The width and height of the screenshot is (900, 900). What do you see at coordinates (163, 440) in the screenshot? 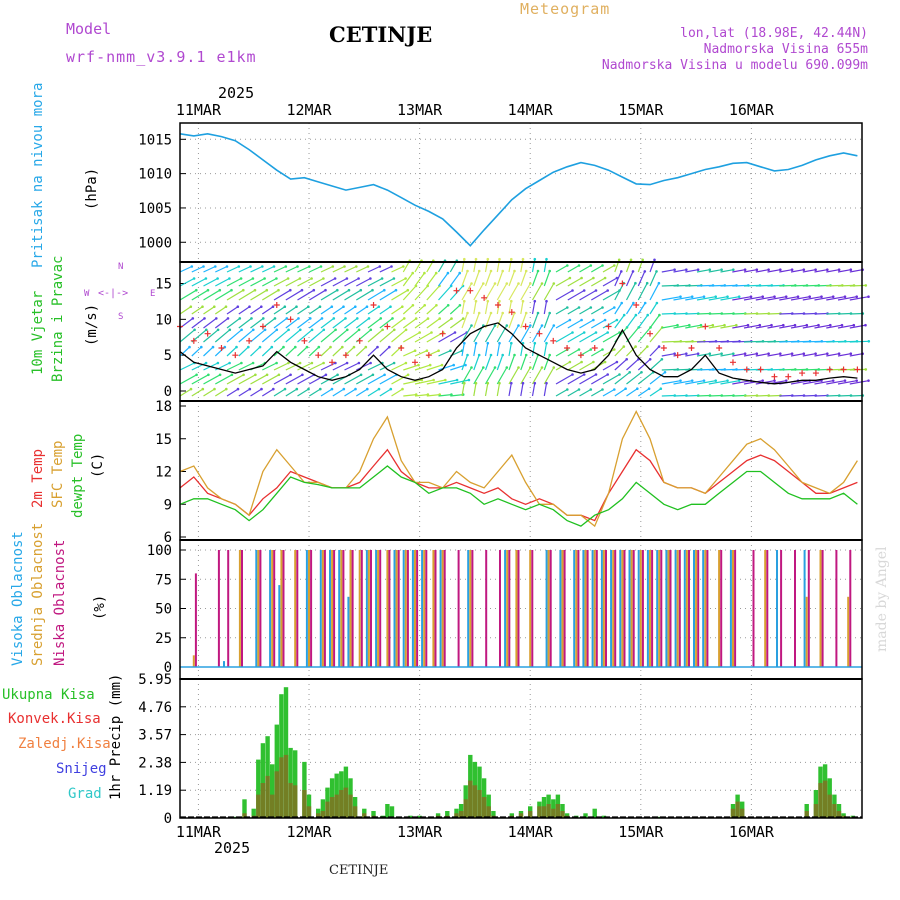
I see `temp-tick-label: 15` at bounding box center [163, 440].